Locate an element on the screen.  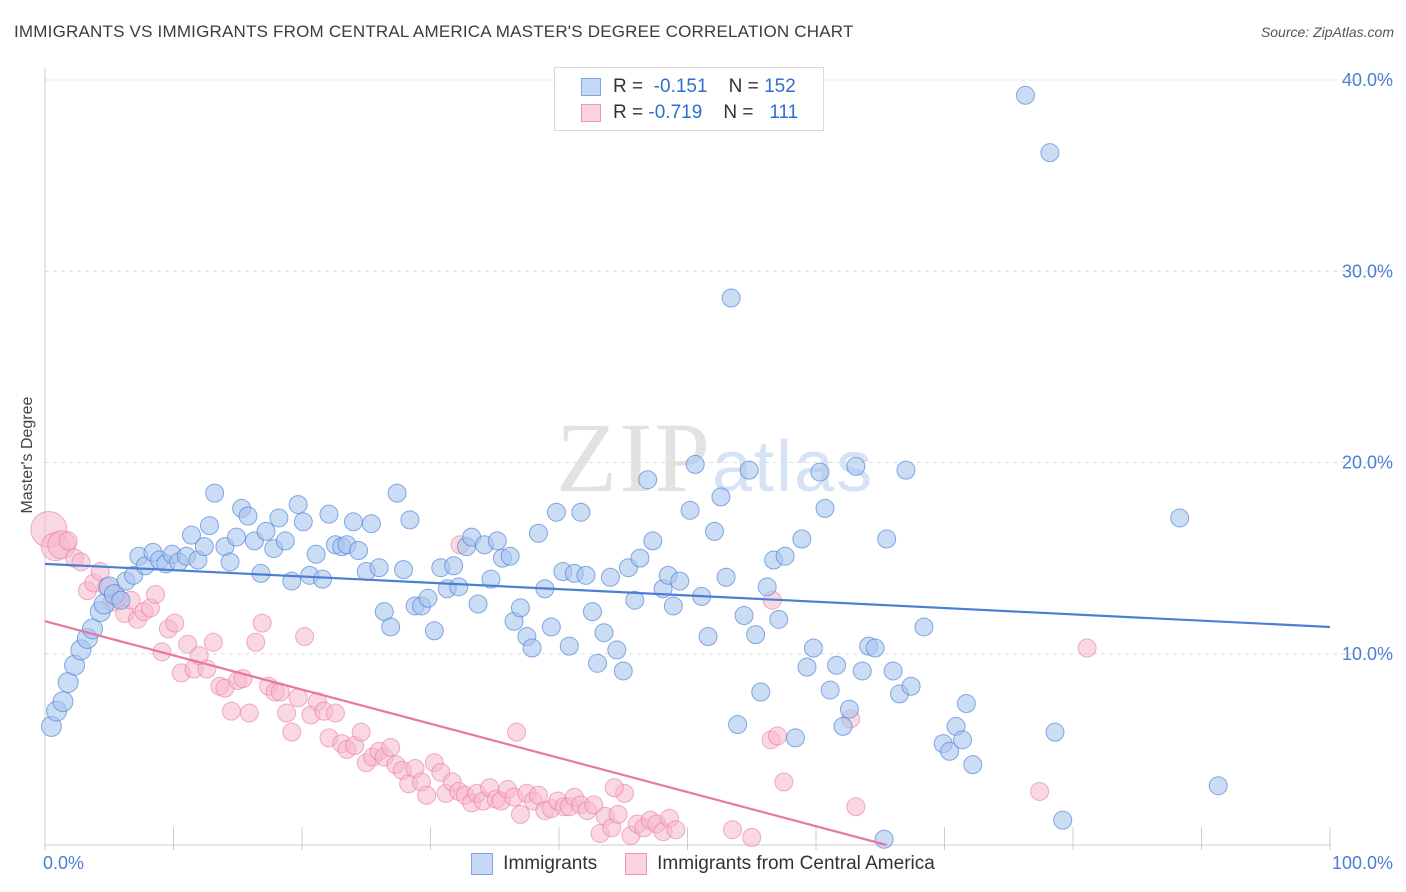
legend-n-label: N = is located at coordinates (738, 112).